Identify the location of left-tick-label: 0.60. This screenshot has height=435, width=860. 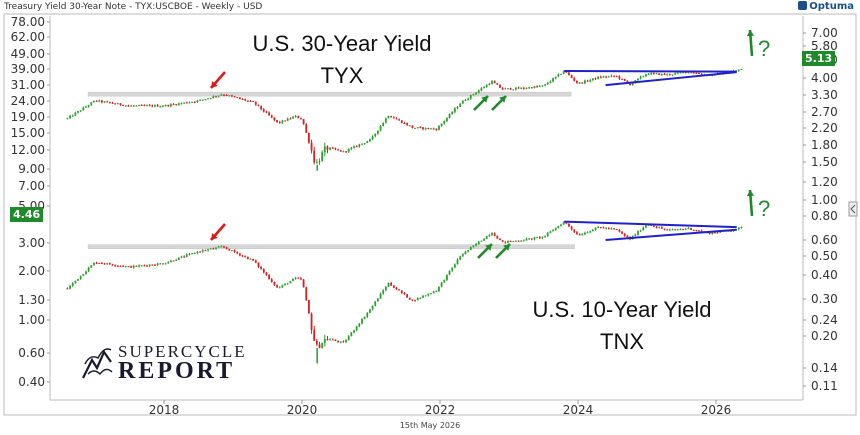
(31, 353).